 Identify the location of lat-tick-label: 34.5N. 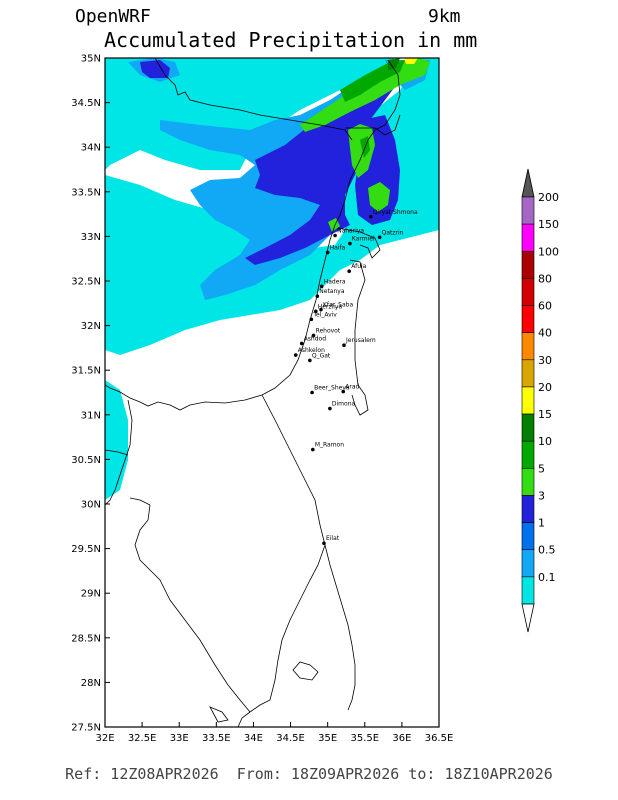
(86, 103).